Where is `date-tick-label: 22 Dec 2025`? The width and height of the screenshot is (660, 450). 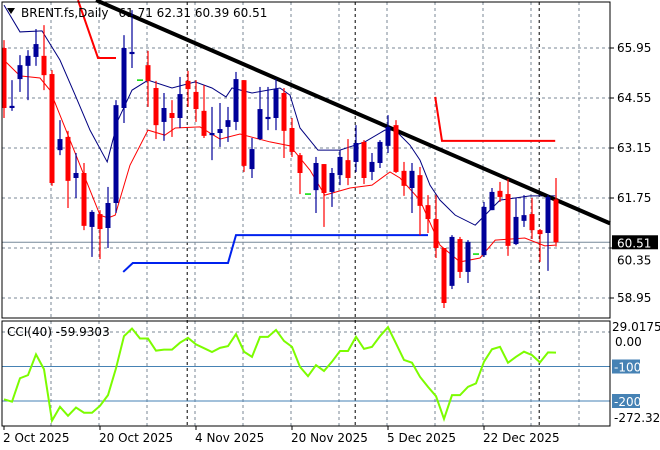
date-tick-label: 22 Dec 2025 is located at coordinates (521, 438).